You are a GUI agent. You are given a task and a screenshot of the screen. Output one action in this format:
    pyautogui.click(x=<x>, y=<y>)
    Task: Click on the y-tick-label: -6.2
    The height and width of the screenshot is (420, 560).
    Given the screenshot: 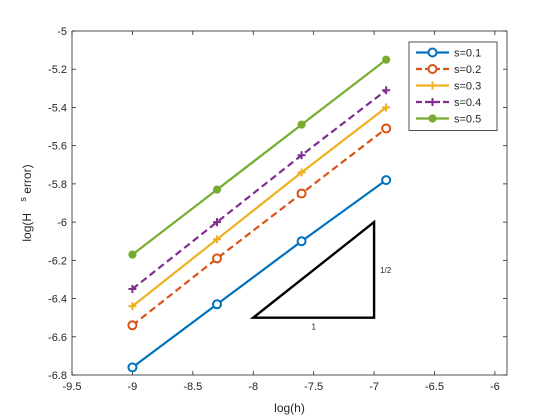 What is the action you would take?
    pyautogui.click(x=57, y=261)
    